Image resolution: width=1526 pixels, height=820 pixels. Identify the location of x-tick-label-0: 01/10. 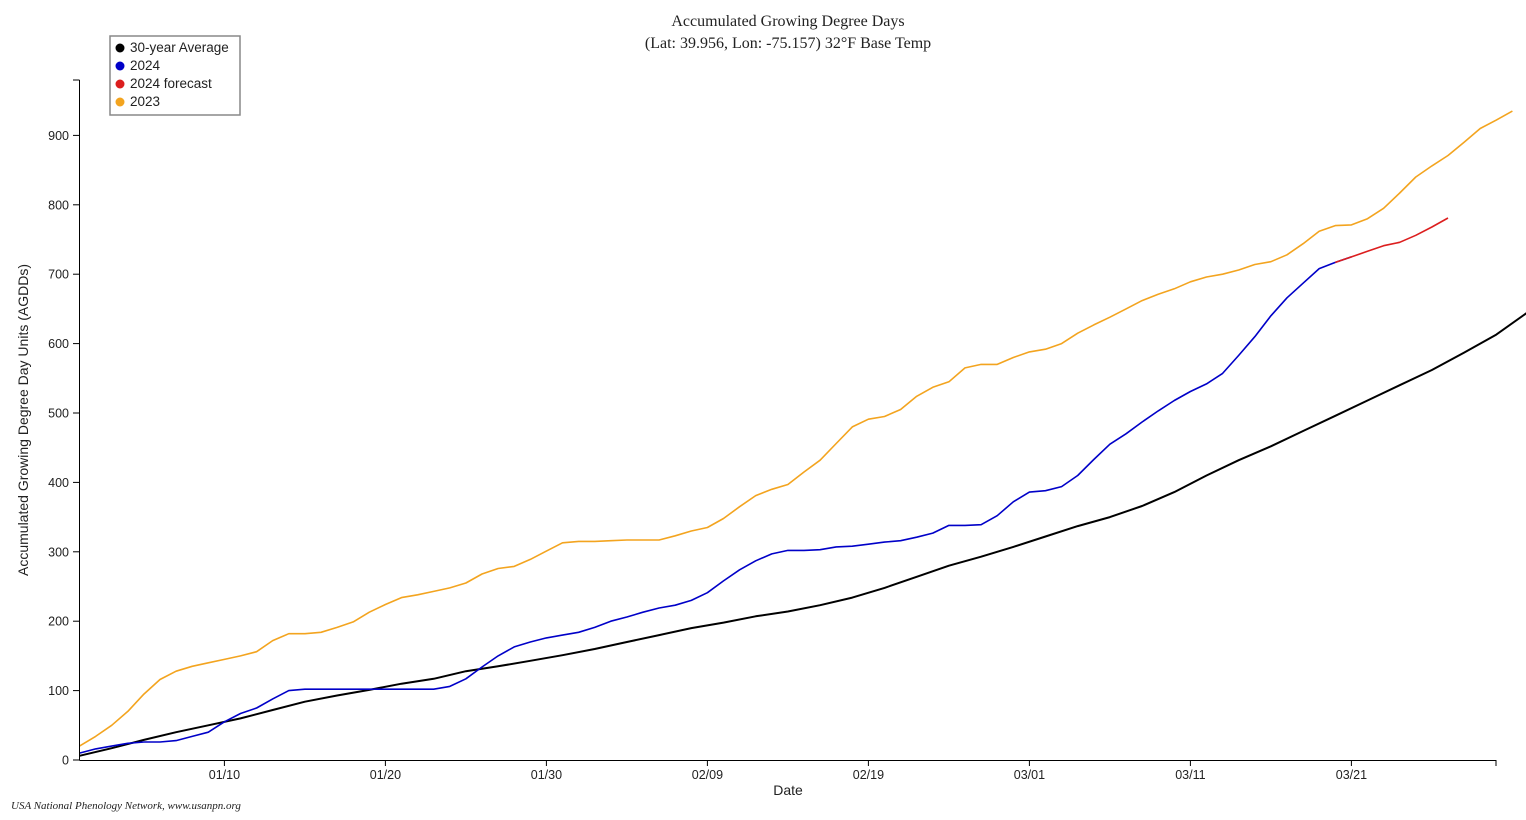
(224, 775).